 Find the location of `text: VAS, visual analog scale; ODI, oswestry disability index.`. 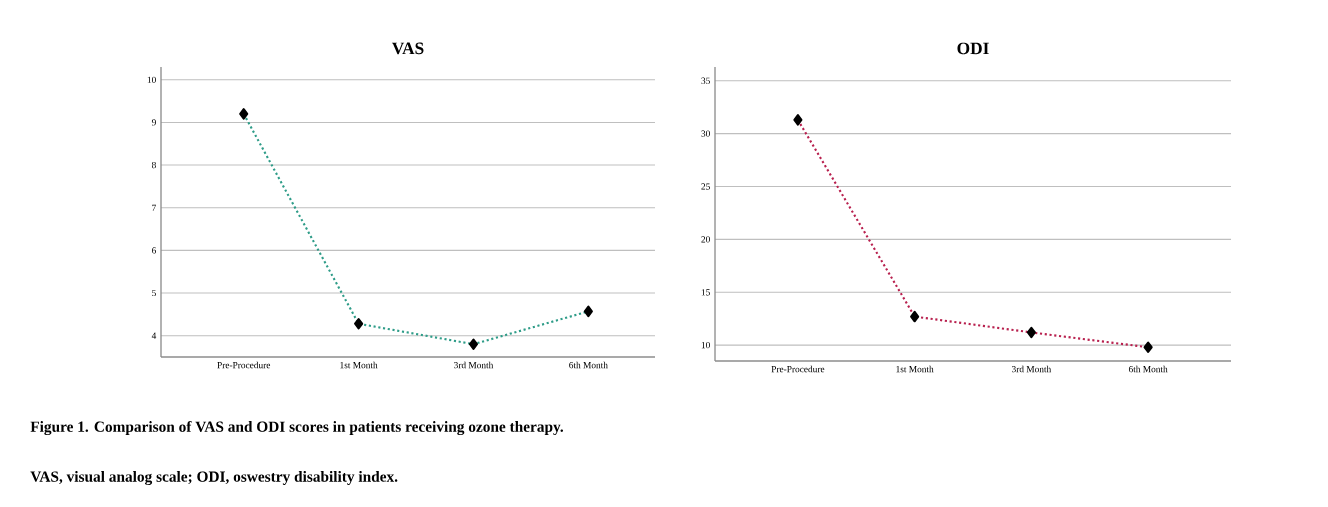

text: VAS, visual analog scale; ODI, oswestry disability index. is located at coordinates (214, 478).